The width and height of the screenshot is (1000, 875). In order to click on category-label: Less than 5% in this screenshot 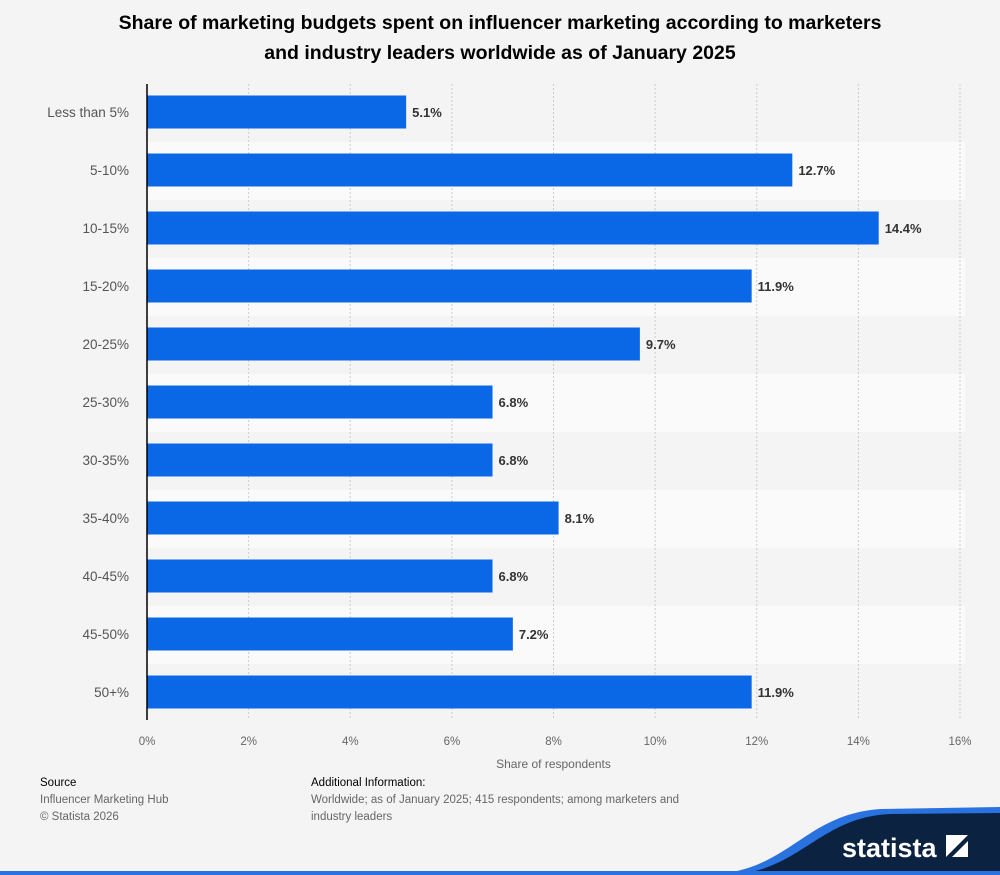, I will do `click(88, 112)`.